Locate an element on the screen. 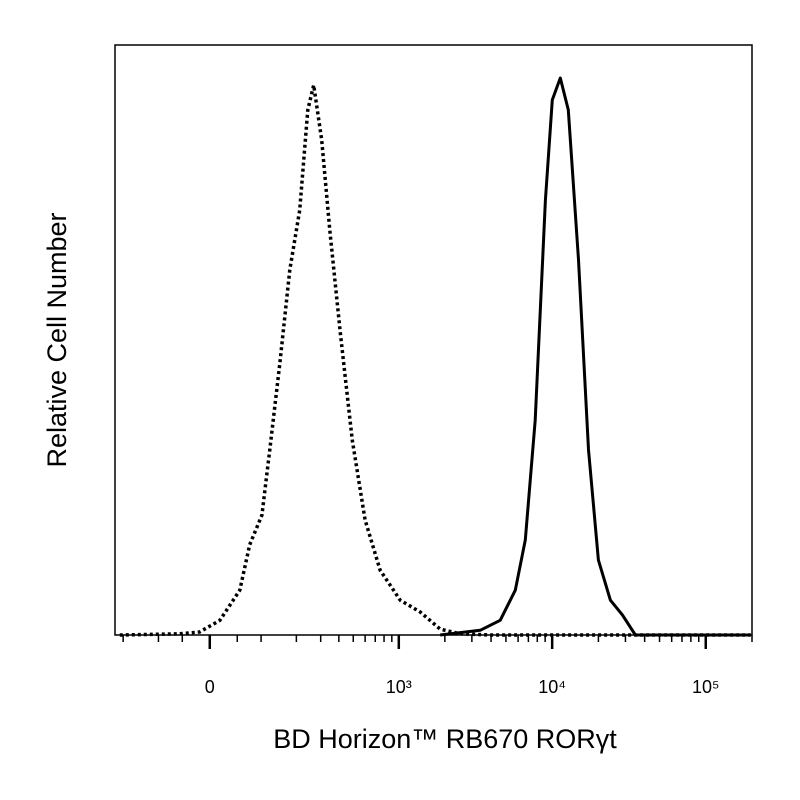 This screenshot has width=800, height=800. y-axis-label: Relative Cell Number is located at coordinates (57, 339).